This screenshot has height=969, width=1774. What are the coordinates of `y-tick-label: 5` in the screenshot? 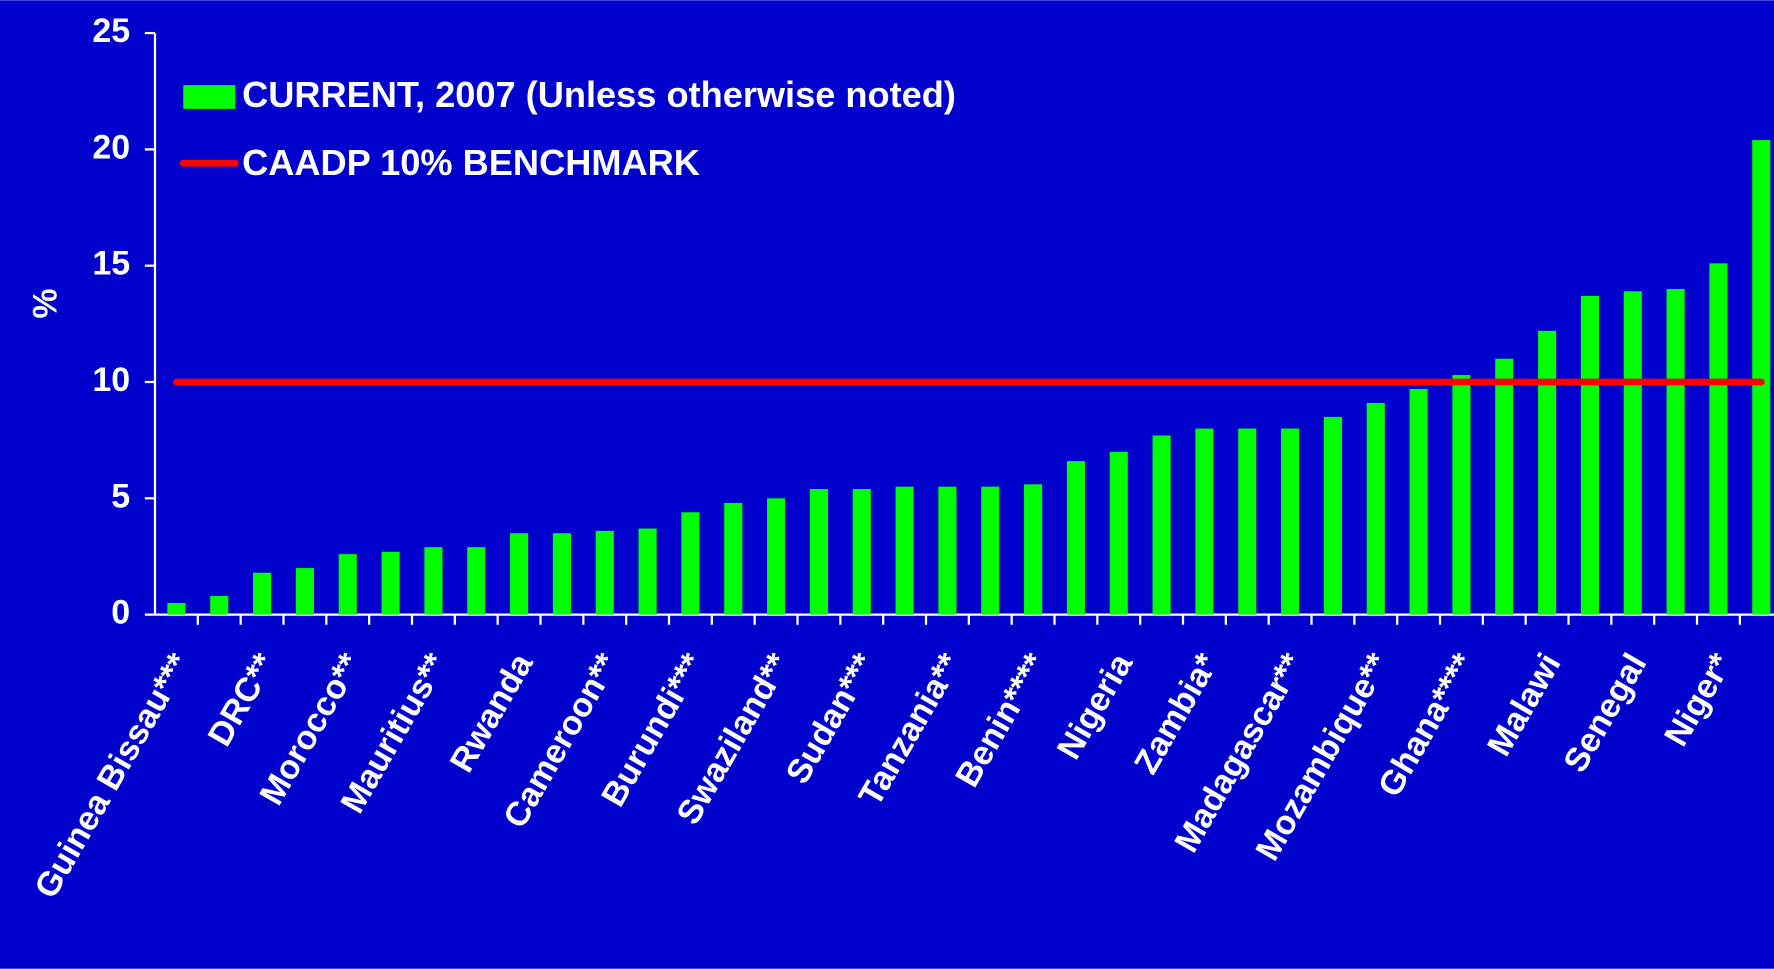 It's located at (120, 496).